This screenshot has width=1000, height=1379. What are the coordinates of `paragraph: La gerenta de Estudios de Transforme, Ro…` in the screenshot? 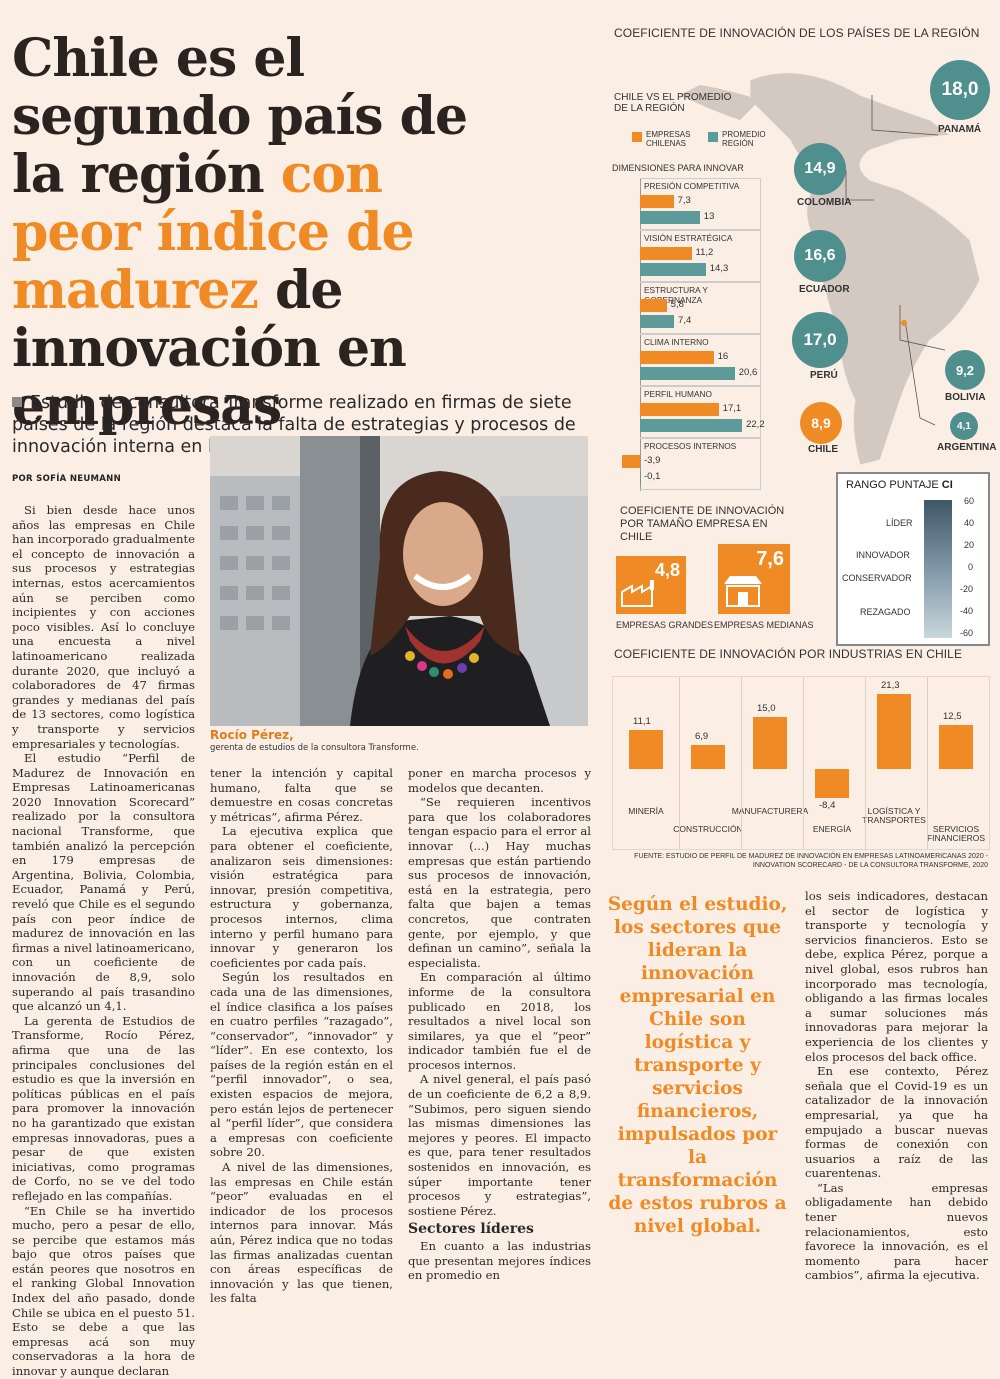 It's located at (103, 1108).